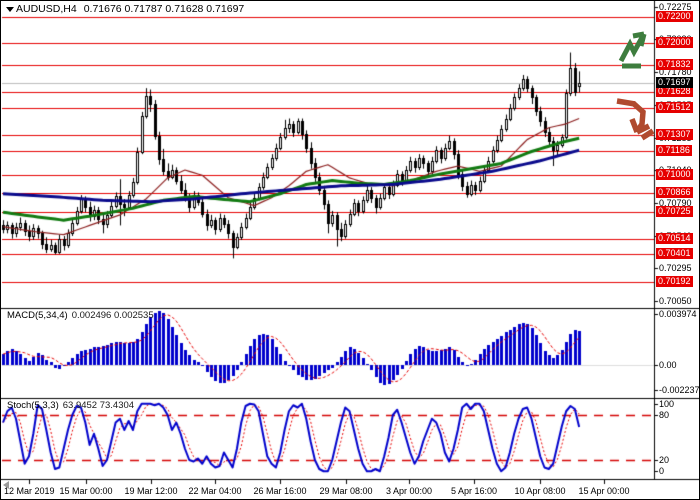 This screenshot has height=500, width=700. I want to click on time-axis-label: 10 Apr 08:00, so click(540, 491).